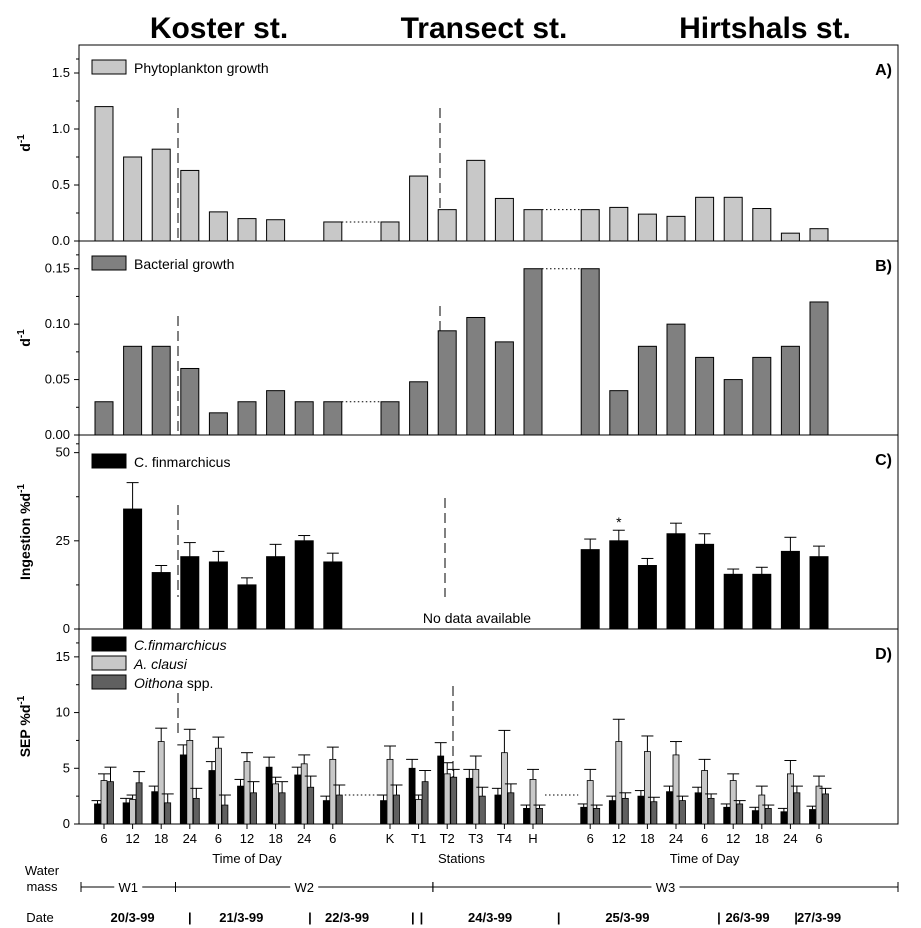  I want to click on panel-label: A), so click(883, 70).